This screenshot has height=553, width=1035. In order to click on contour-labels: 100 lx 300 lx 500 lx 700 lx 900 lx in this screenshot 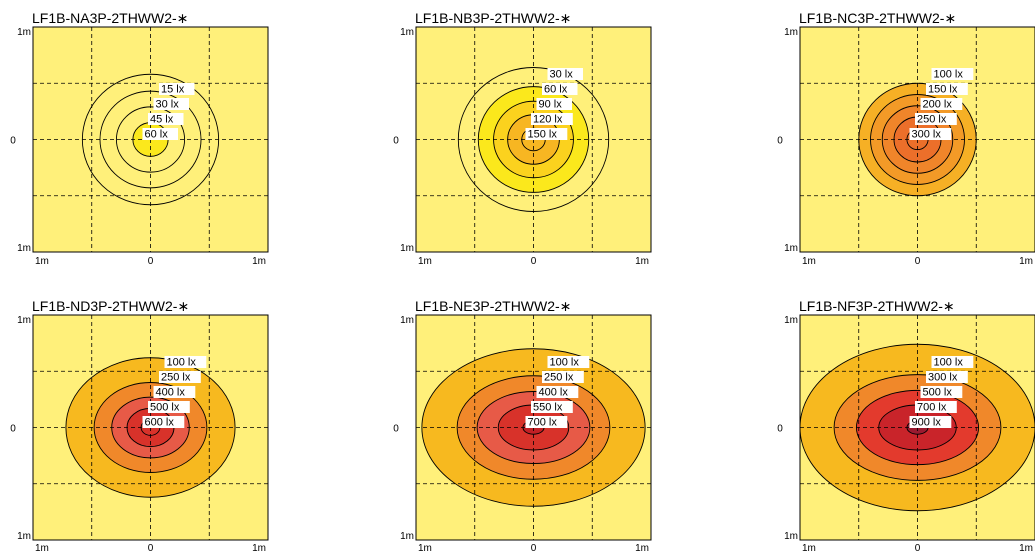, I will do `click(941, 392)`.